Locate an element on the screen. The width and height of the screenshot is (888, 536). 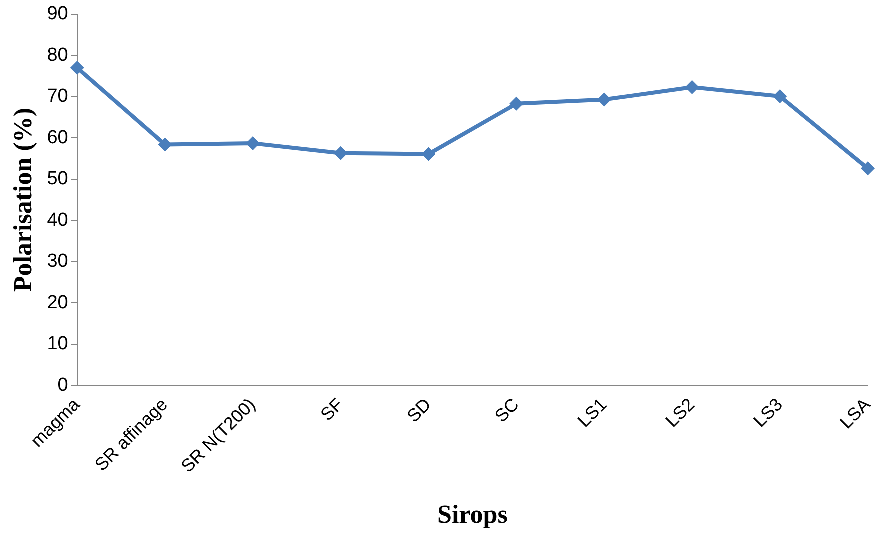
x-axis-title: Sirops is located at coordinates (472, 515).